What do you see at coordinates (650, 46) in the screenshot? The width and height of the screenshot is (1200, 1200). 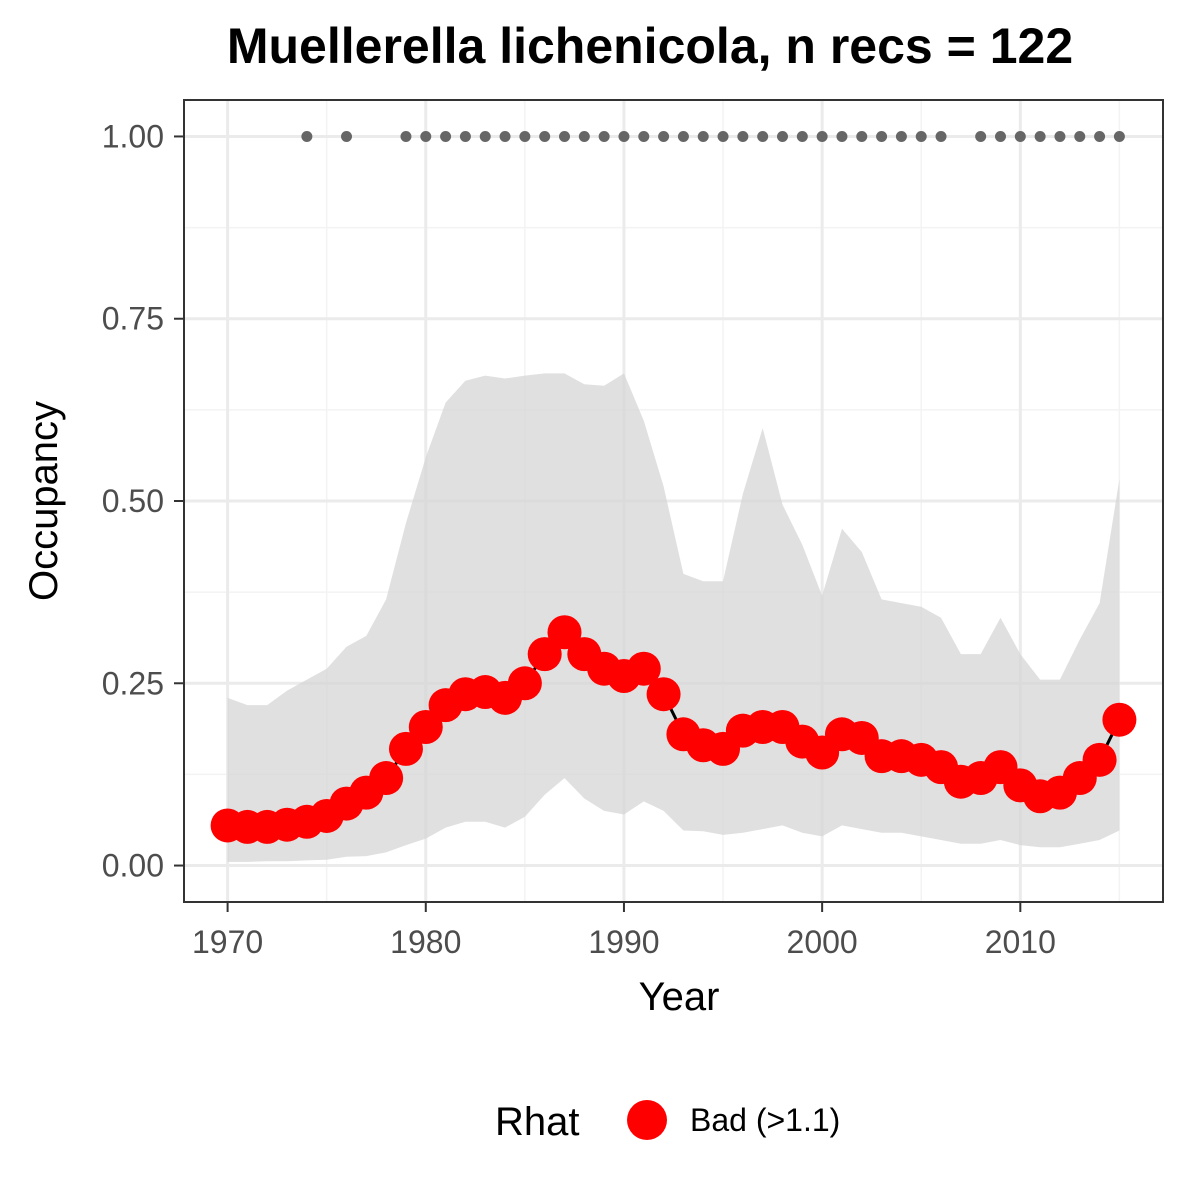 I see `chart-title: Muellerella lichenicola, n recs = 122` at bounding box center [650, 46].